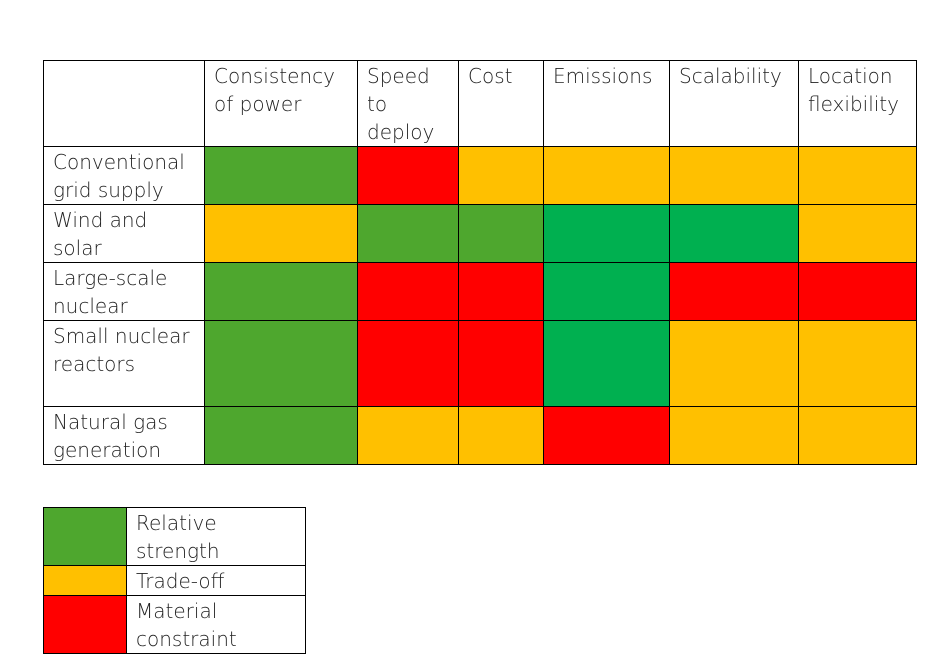 The width and height of the screenshot is (949, 671). I want to click on legend-item: Material constraint, so click(174, 624).